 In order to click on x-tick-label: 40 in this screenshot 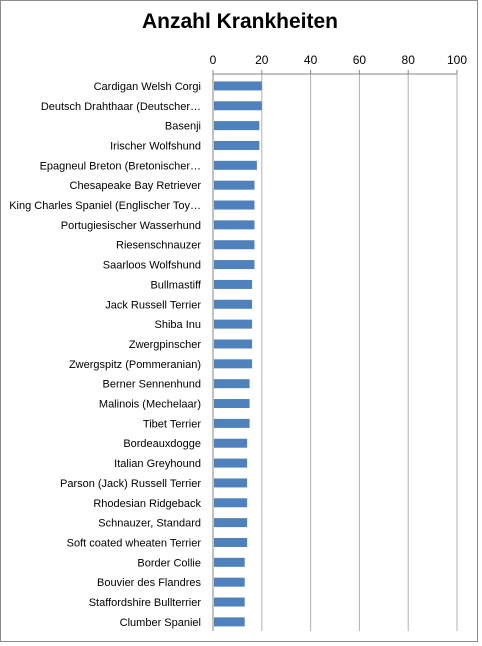, I will do `click(311, 60)`.